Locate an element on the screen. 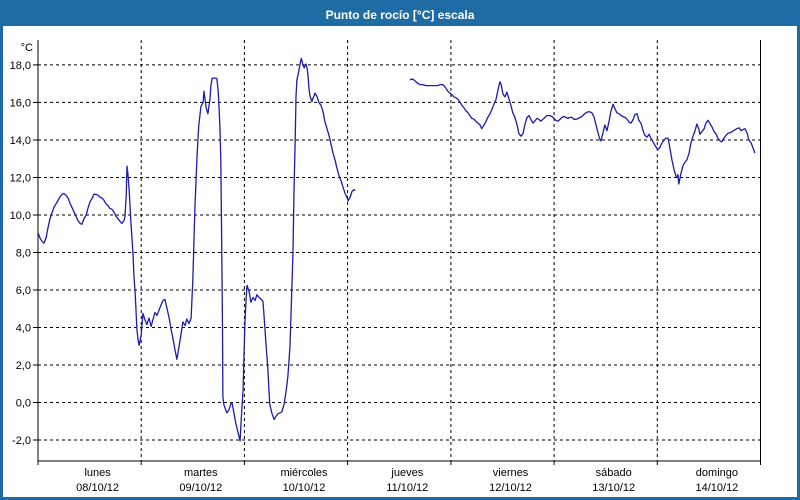 This screenshot has width=800, height=500. y-tick-label: 12,0 is located at coordinates (20, 179).